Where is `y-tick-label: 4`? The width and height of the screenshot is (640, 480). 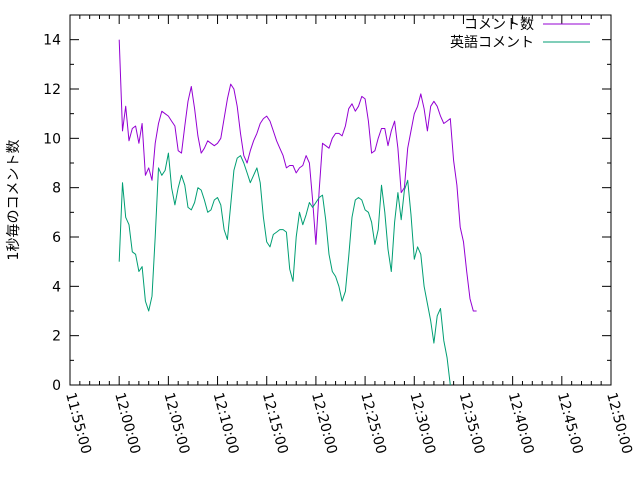 y-tick-label: 4 is located at coordinates (56, 287).